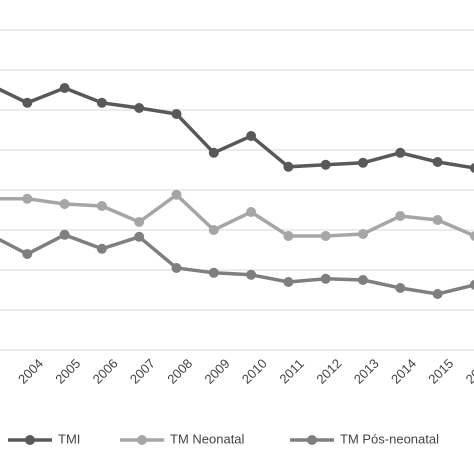  I want to click on x-tick-label: 2010, so click(254, 371).